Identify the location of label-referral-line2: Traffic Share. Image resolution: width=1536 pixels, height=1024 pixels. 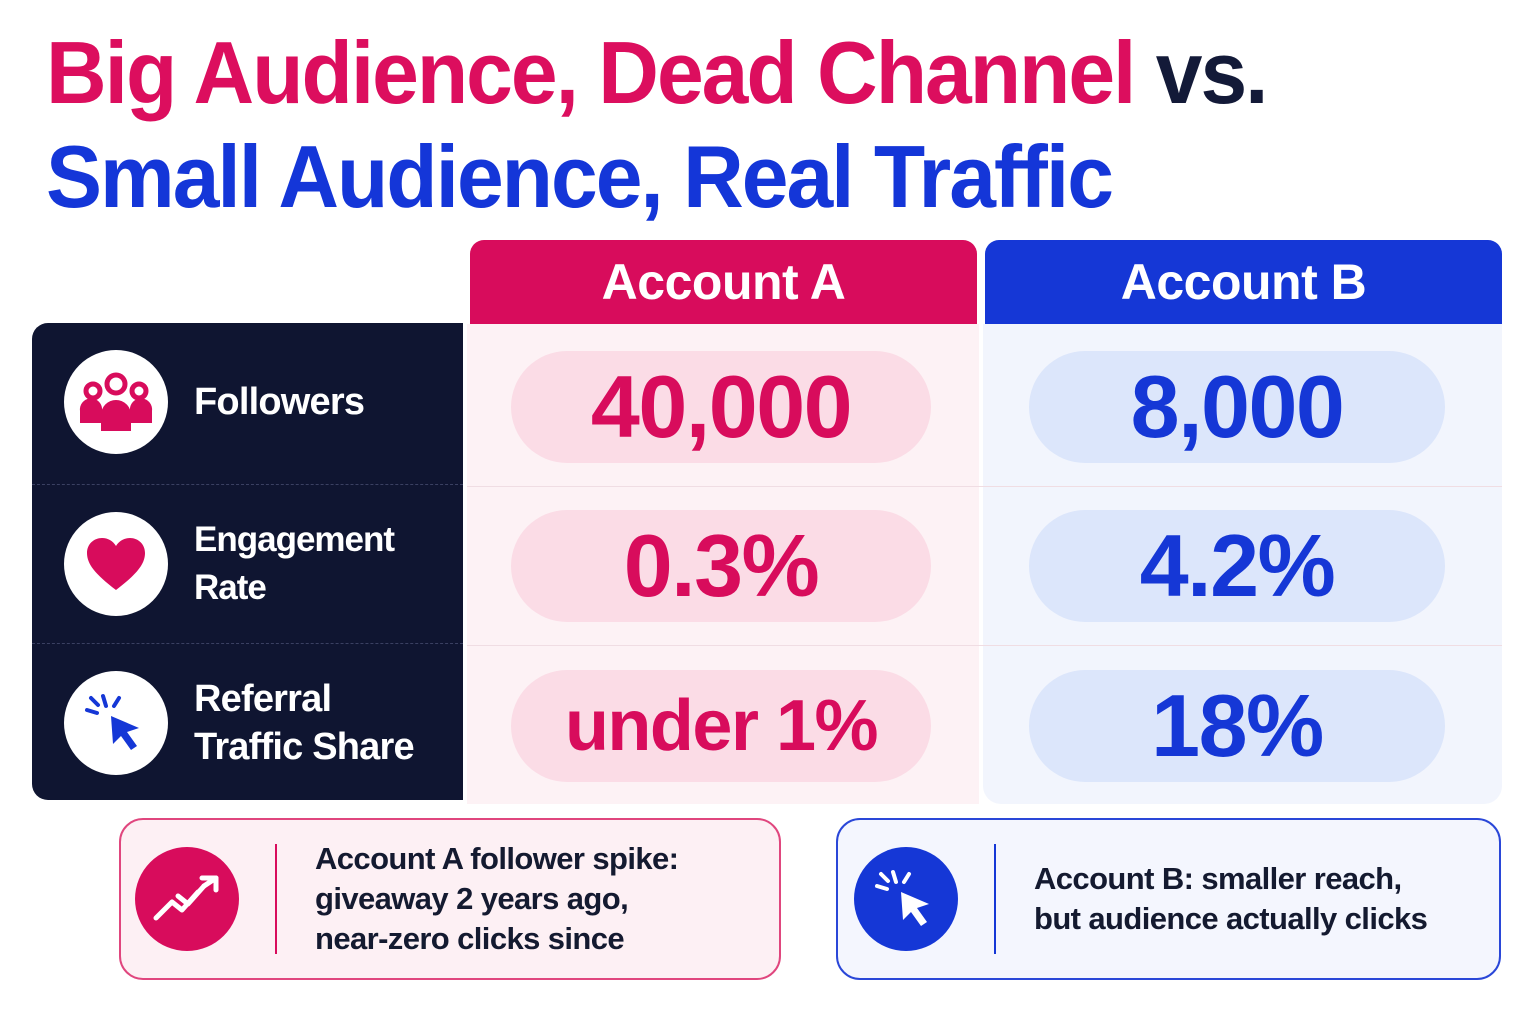
(304, 746).